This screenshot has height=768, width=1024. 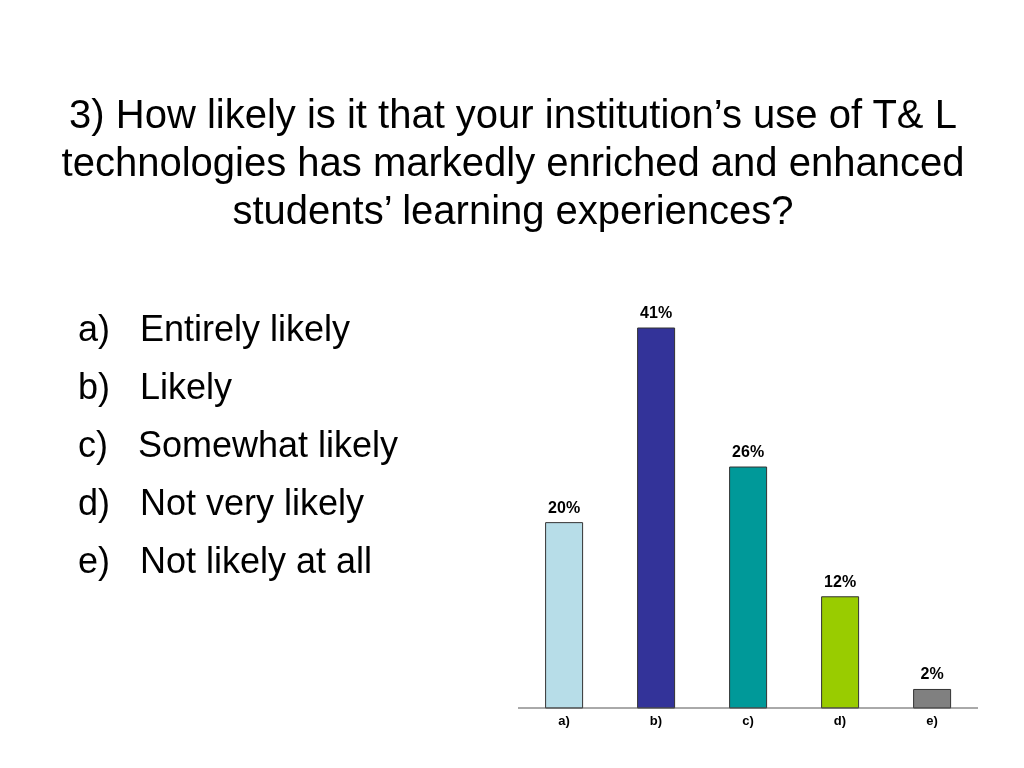 What do you see at coordinates (564, 721) in the screenshot?
I see `x-tick-label: a)` at bounding box center [564, 721].